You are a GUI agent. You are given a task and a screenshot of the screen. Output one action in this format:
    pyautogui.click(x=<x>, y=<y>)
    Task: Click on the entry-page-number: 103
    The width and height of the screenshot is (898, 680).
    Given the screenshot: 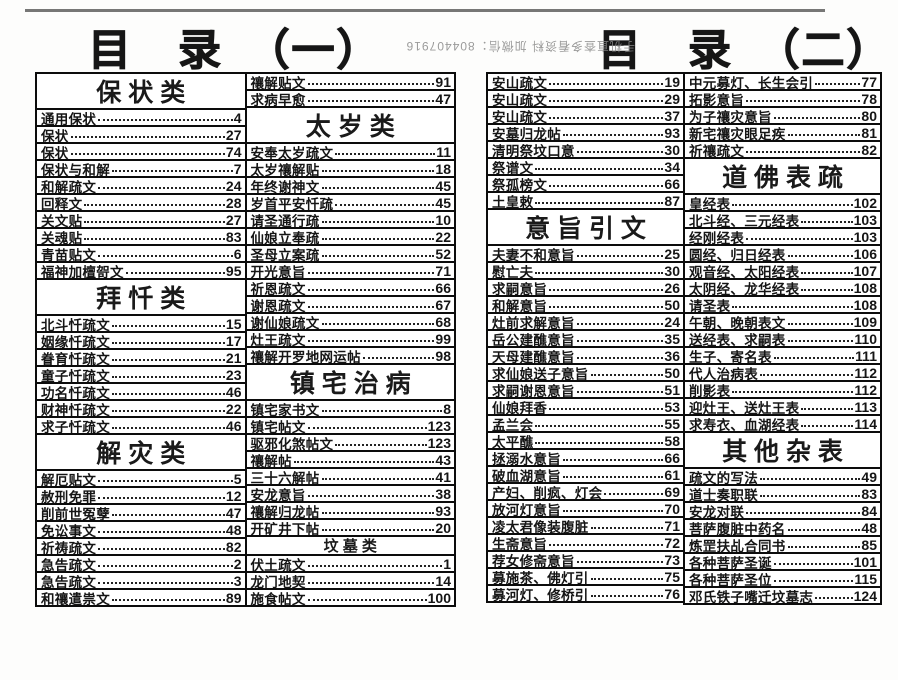 What is the action you would take?
    pyautogui.click(x=865, y=236)
    